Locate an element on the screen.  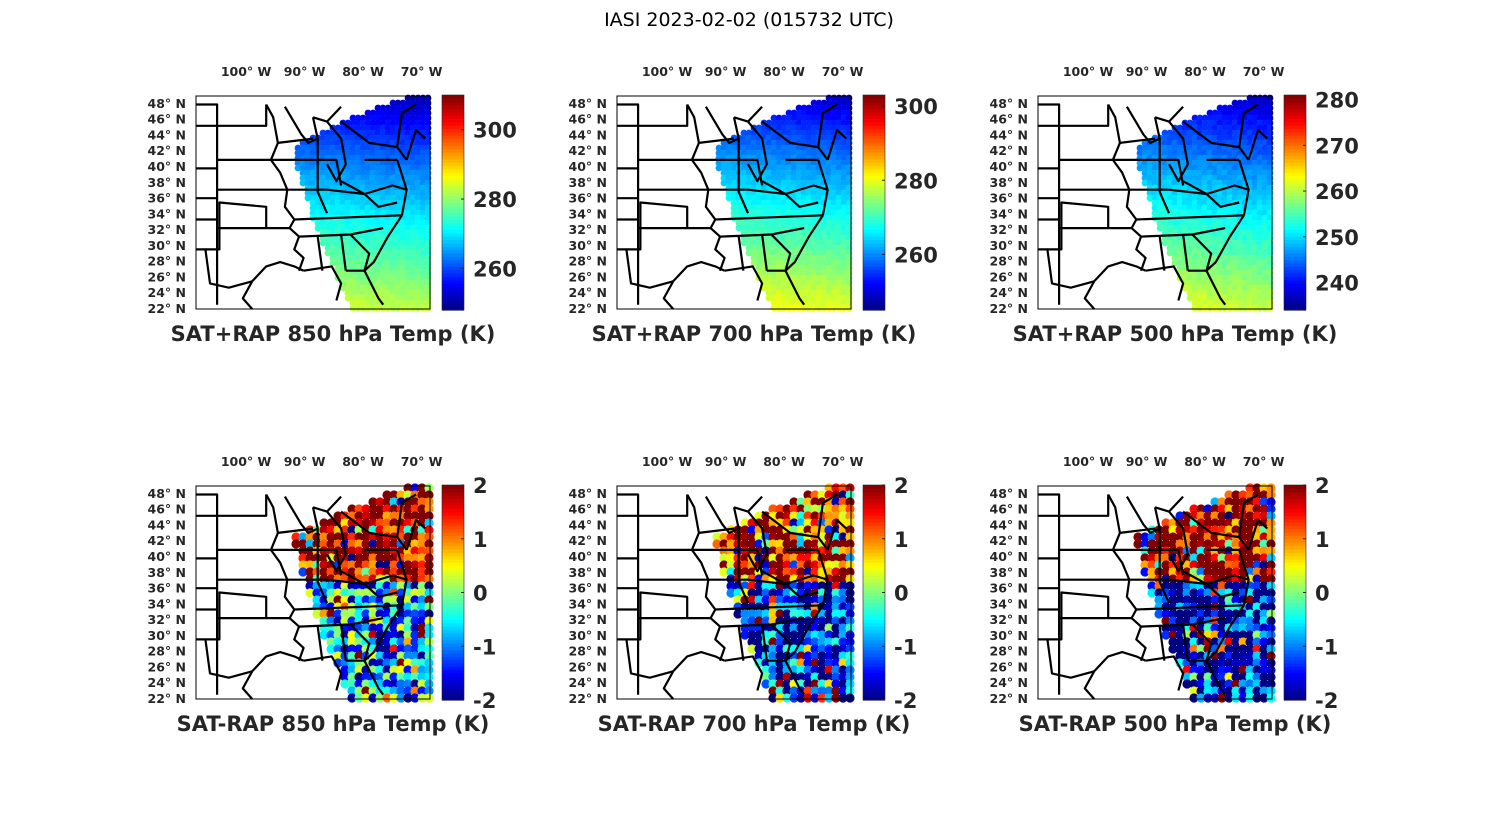
latitude-tick-label: 38° N is located at coordinates (1009, 182).